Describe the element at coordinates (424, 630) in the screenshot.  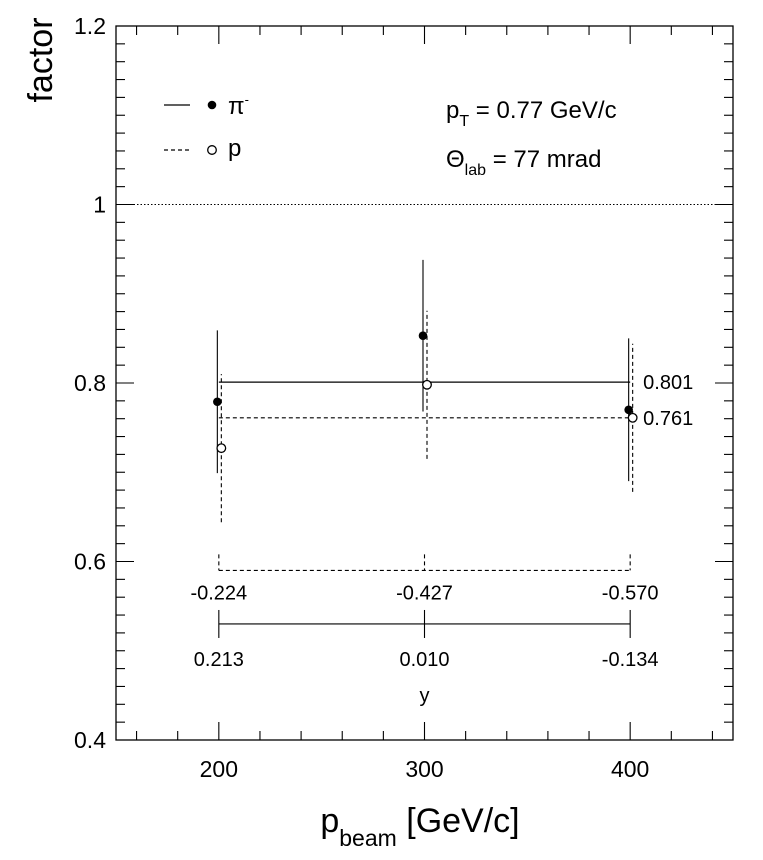
I see `rapidity-scales: -0.224 -0.427 -0.570 0.213 0.010 -0.134 y` at that location.